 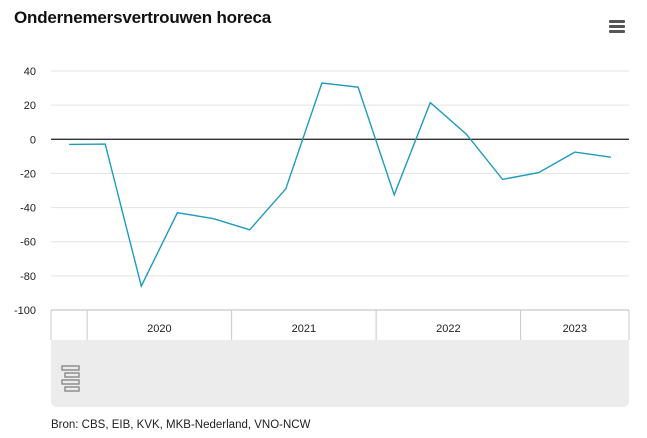 What do you see at coordinates (340, 373) in the screenshot?
I see `chart-footer-band` at bounding box center [340, 373].